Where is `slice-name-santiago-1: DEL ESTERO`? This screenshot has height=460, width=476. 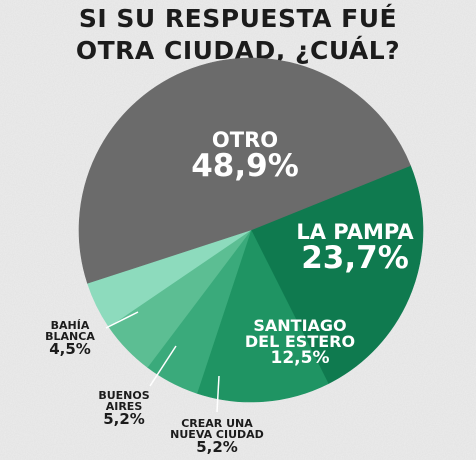 slice-name-santiago-1: DEL ESTERO is located at coordinates (300, 341).